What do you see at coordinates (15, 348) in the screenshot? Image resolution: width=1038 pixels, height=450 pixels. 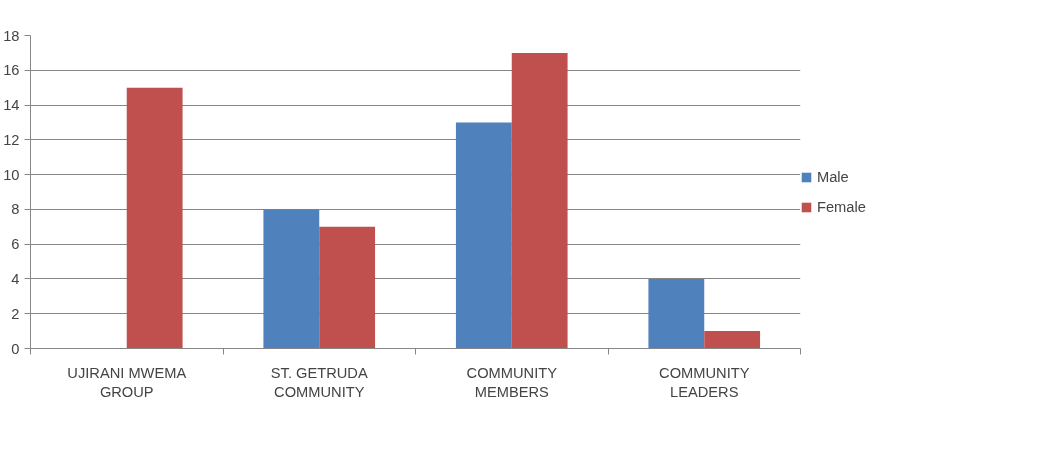 I see `y-tick-label: 0` at bounding box center [15, 348].